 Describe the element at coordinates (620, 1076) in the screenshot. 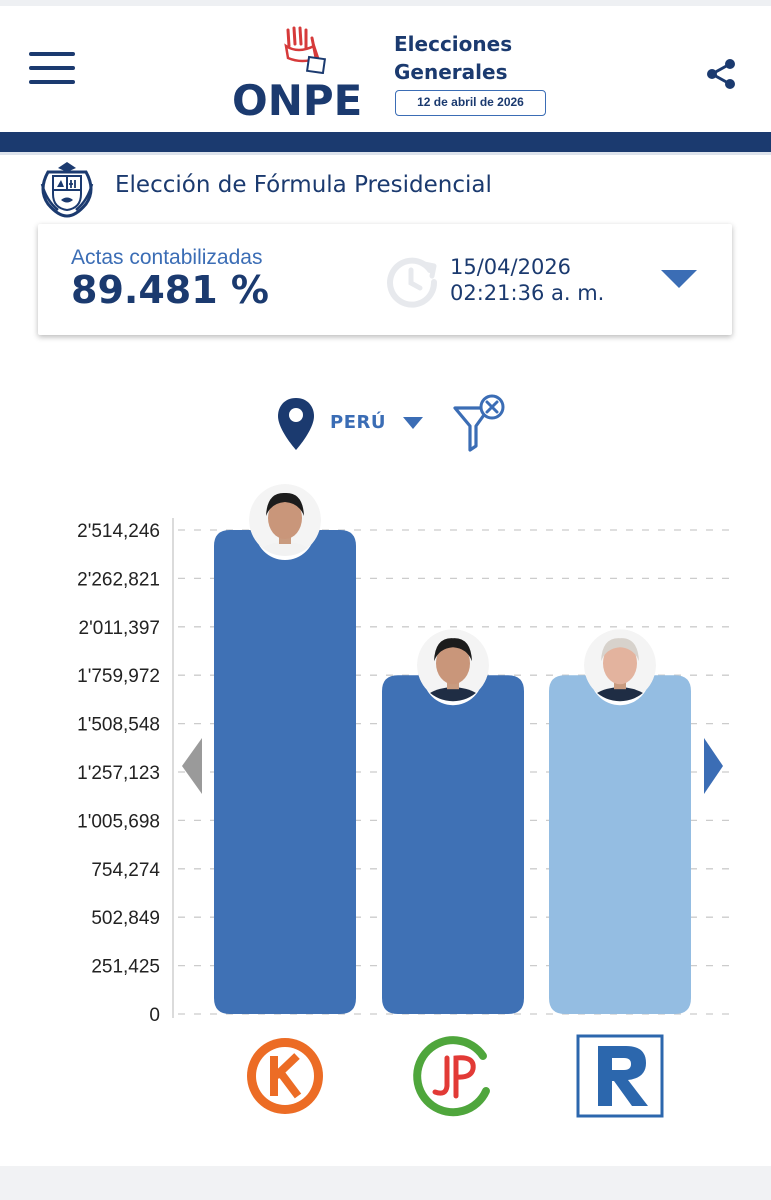

I see `party-logo-r` at that location.